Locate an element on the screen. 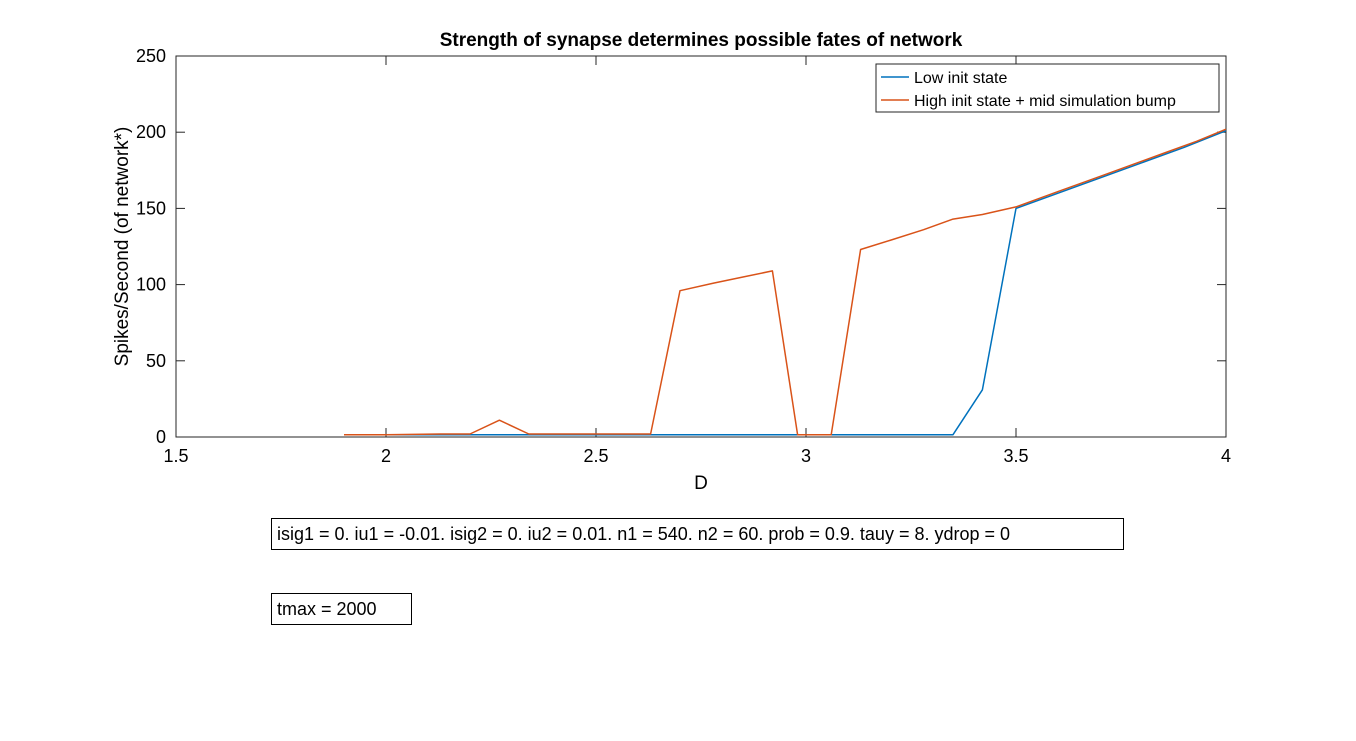  x-tick-label: 3 is located at coordinates (806, 456).